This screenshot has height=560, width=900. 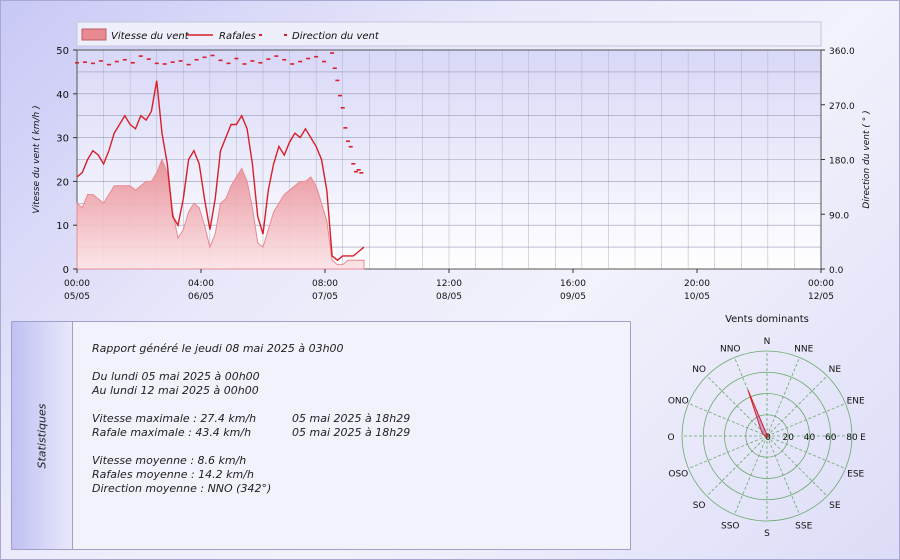 What do you see at coordinates (836, 271) in the screenshot?
I see `y2-tick-label: 0.0` at bounding box center [836, 271].